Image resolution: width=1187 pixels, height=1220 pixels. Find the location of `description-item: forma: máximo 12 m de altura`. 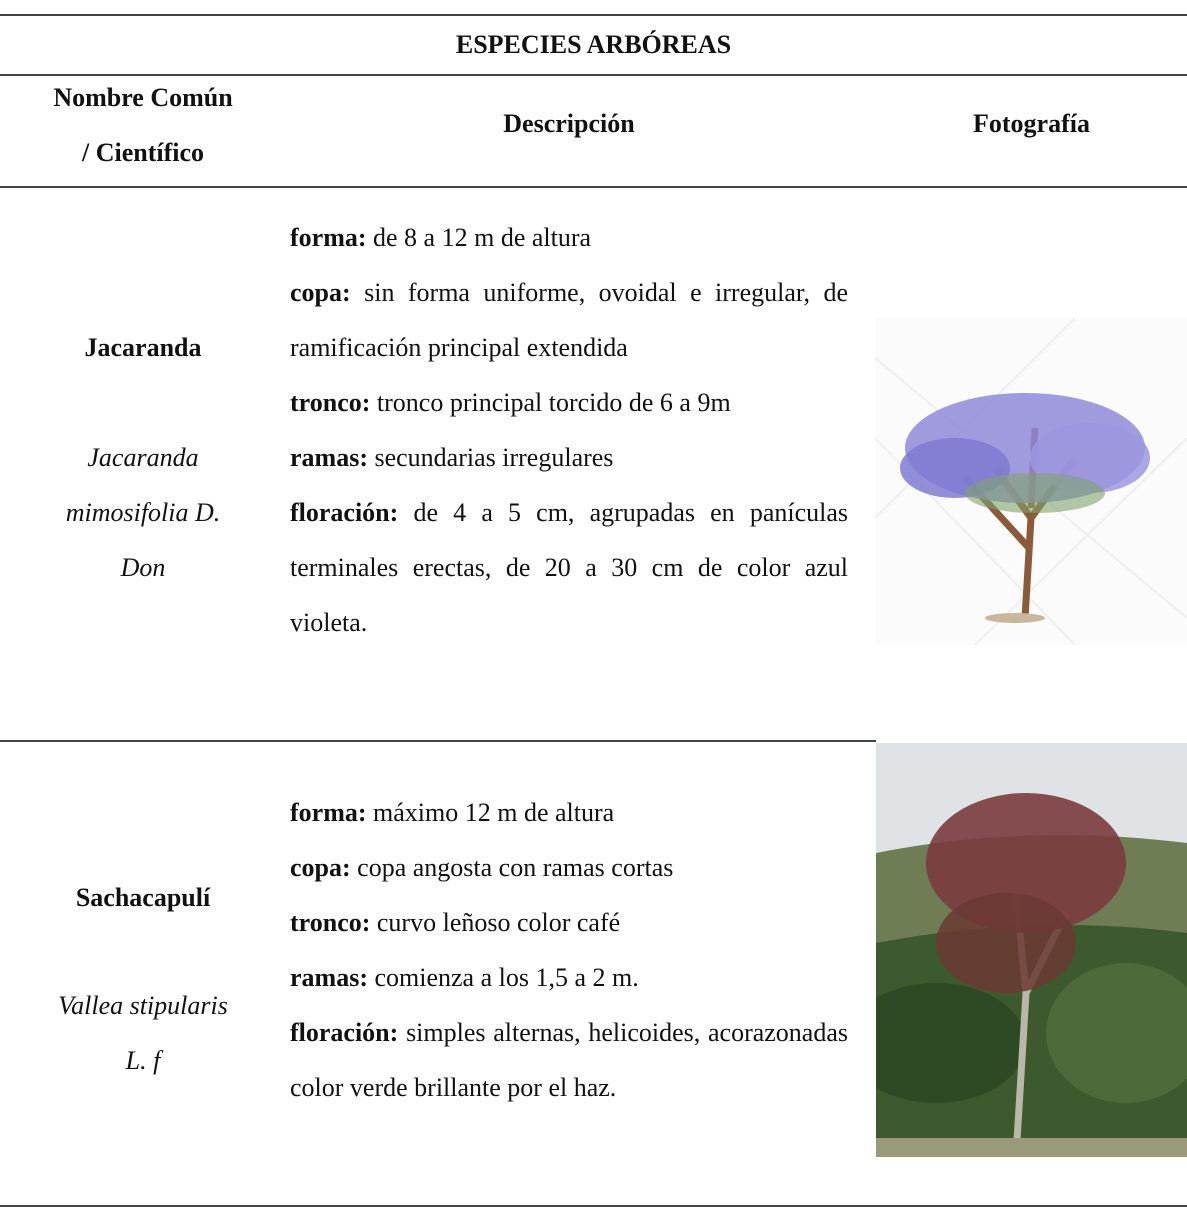

description-item: forma: máximo 12 m de altura is located at coordinates (569, 812).